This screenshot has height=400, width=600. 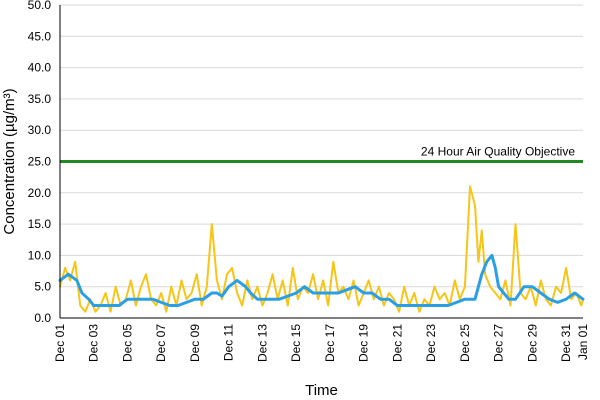 I want to click on x-tick-label: Dec 25, so click(x=465, y=343).